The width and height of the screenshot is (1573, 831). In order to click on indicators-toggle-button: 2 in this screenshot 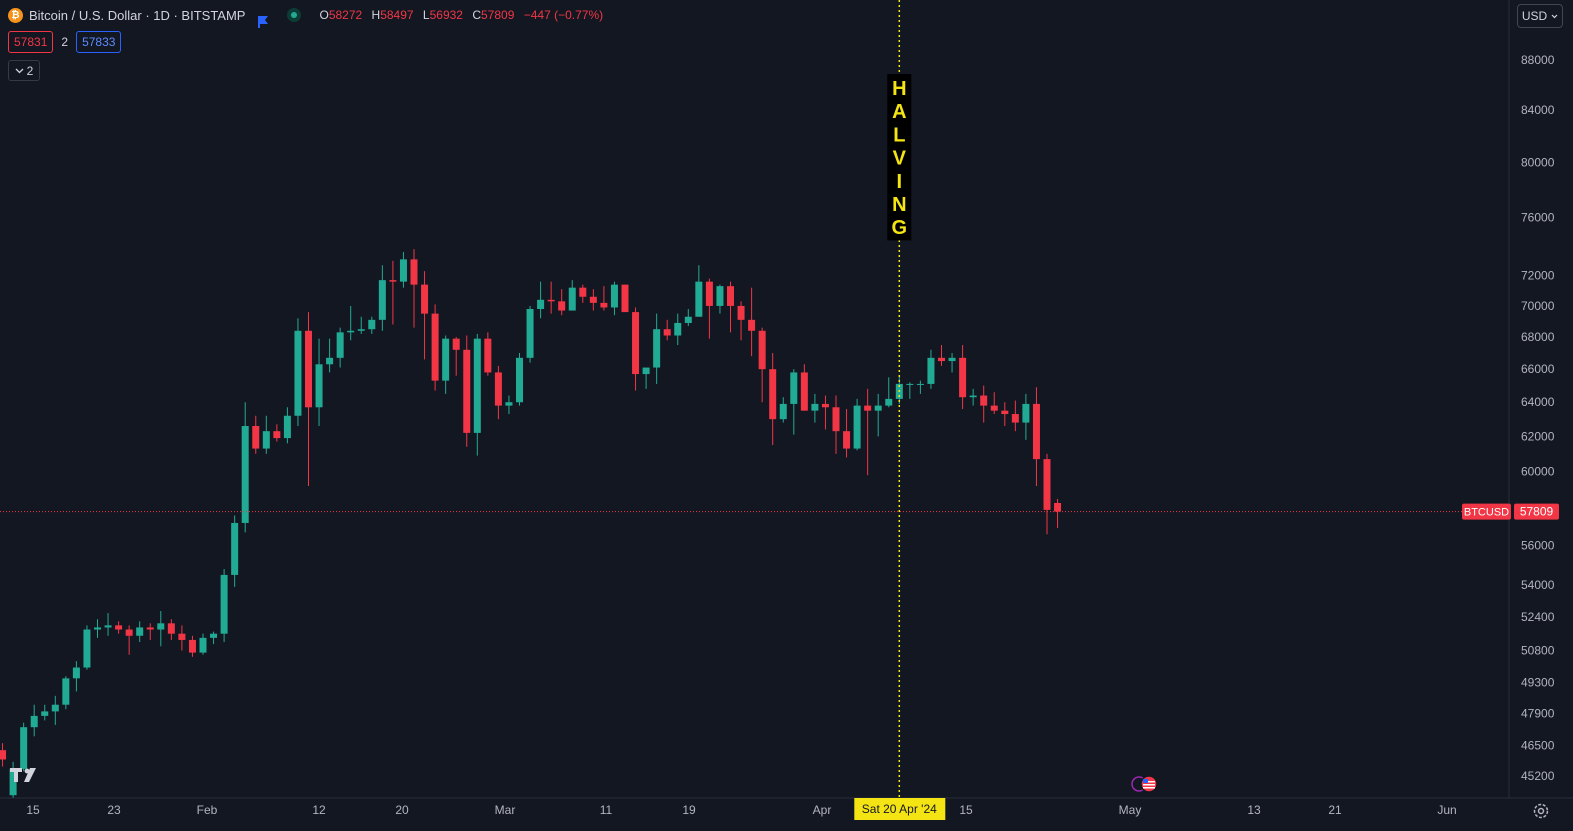, I will do `click(24, 70)`.